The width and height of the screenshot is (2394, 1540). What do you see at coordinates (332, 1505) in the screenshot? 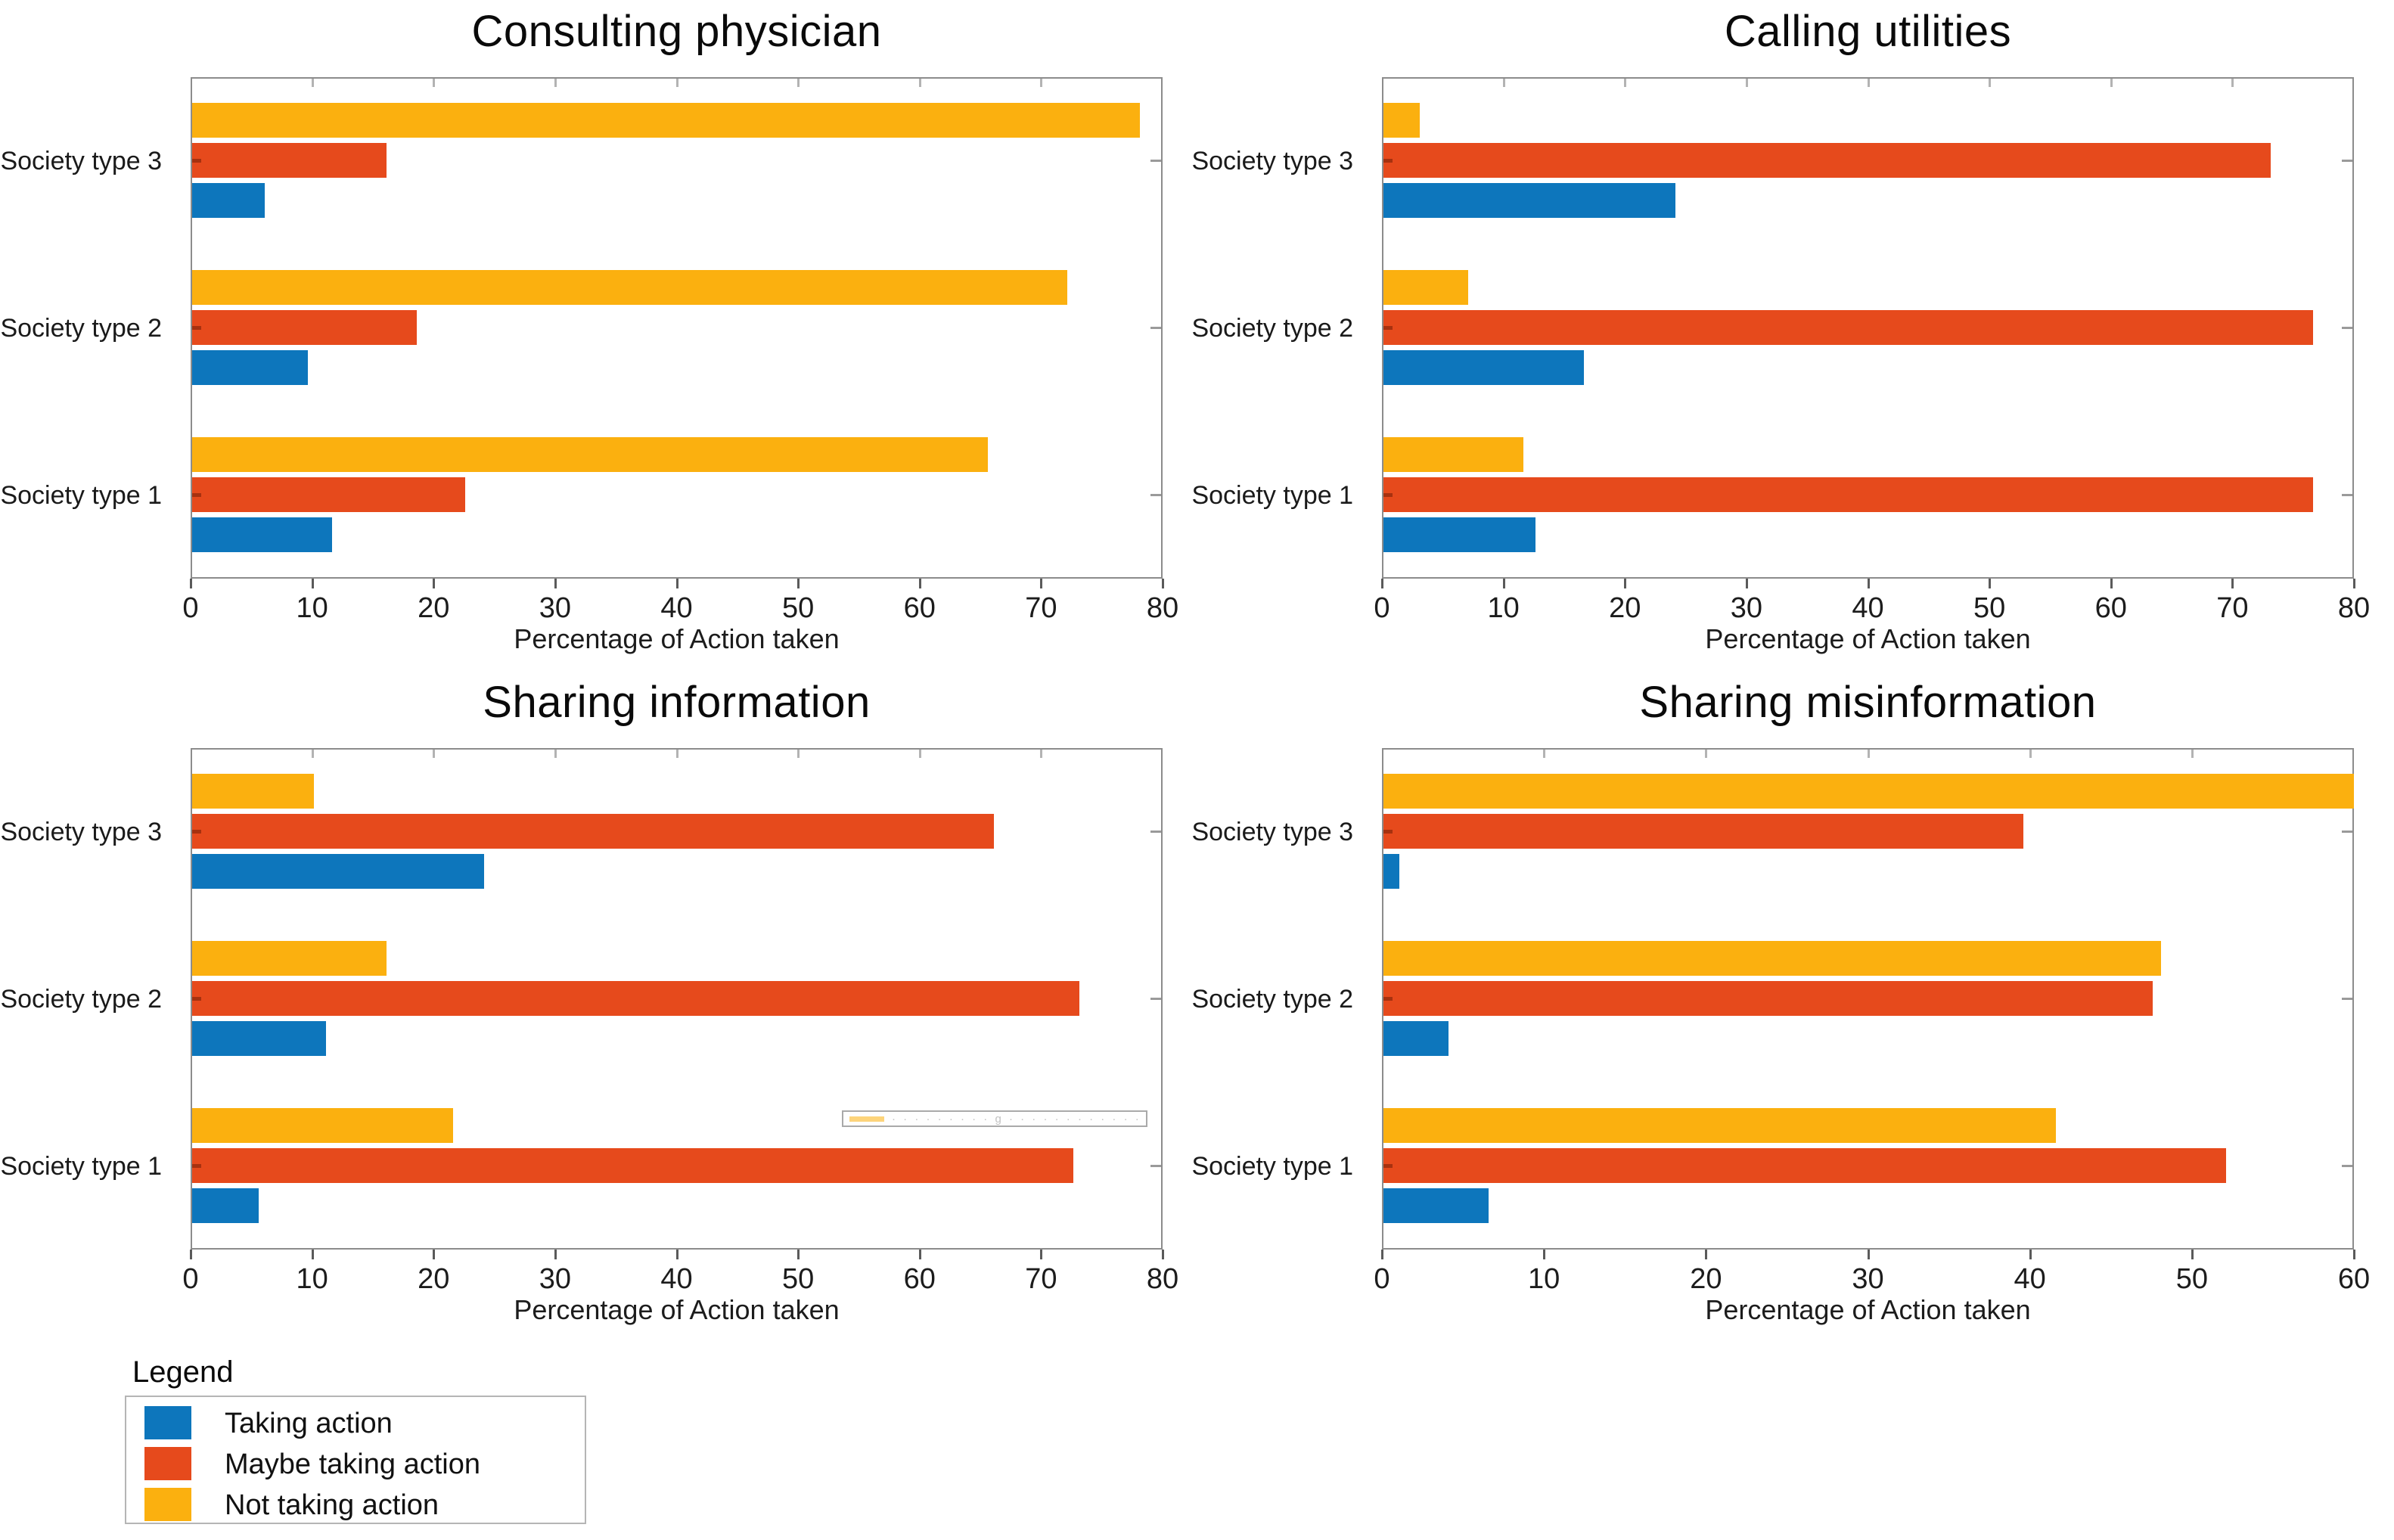
I see `legend-label: Not taking action` at bounding box center [332, 1505].